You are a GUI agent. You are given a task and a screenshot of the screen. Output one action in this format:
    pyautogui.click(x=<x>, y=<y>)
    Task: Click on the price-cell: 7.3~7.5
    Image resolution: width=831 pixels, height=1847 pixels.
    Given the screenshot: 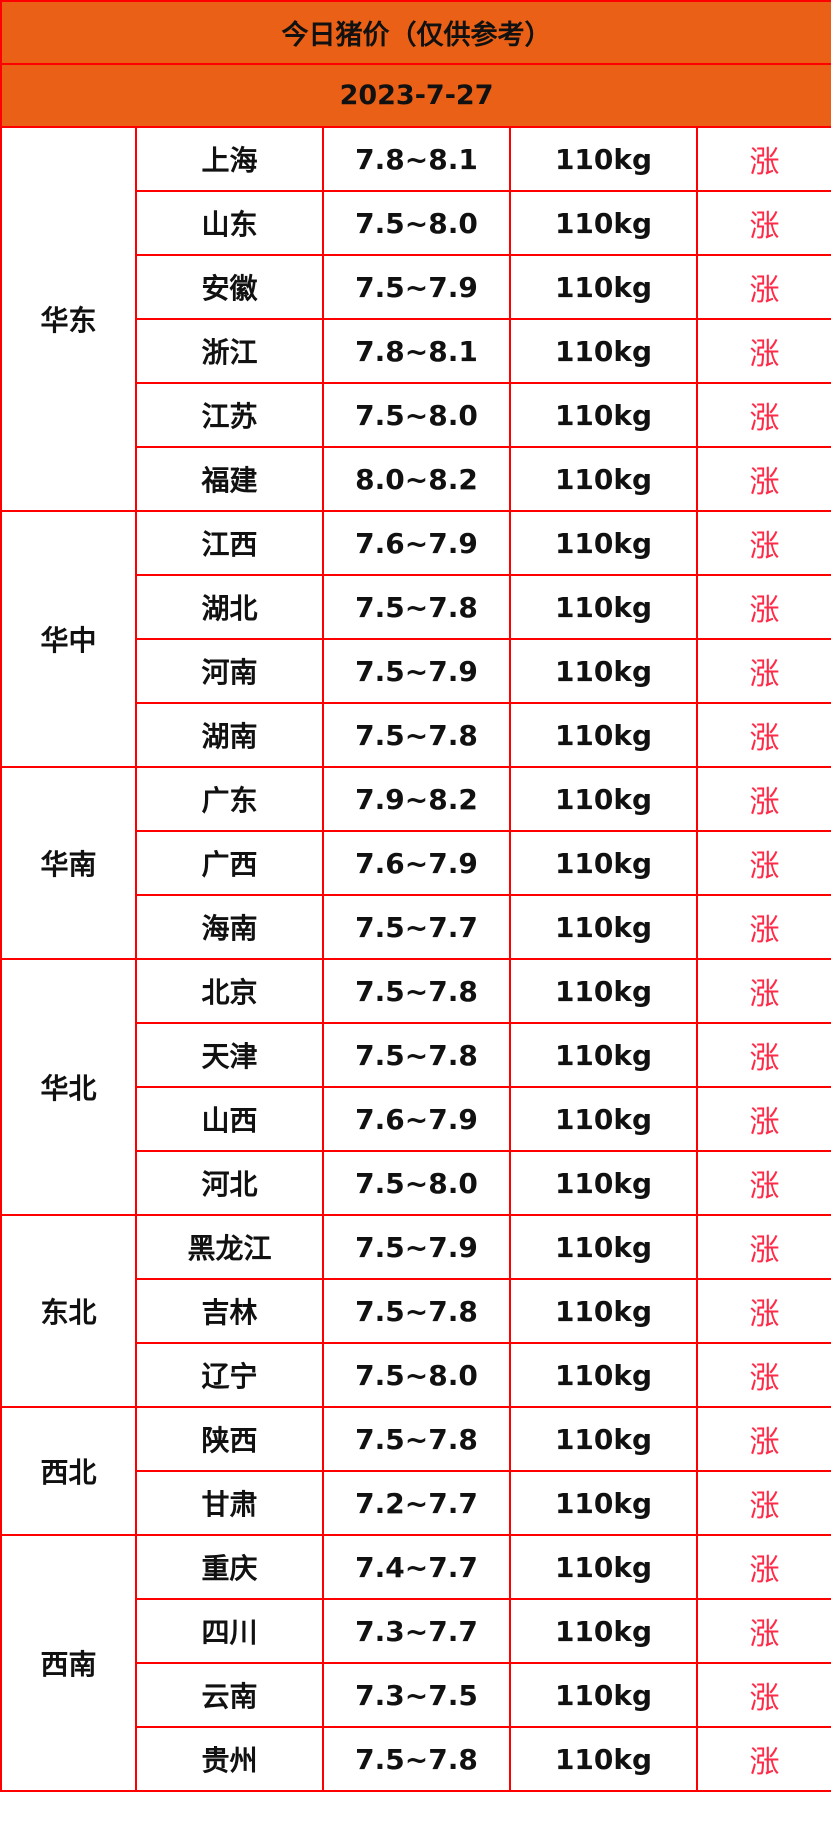 What is the action you would take?
    pyautogui.click(x=416, y=1695)
    